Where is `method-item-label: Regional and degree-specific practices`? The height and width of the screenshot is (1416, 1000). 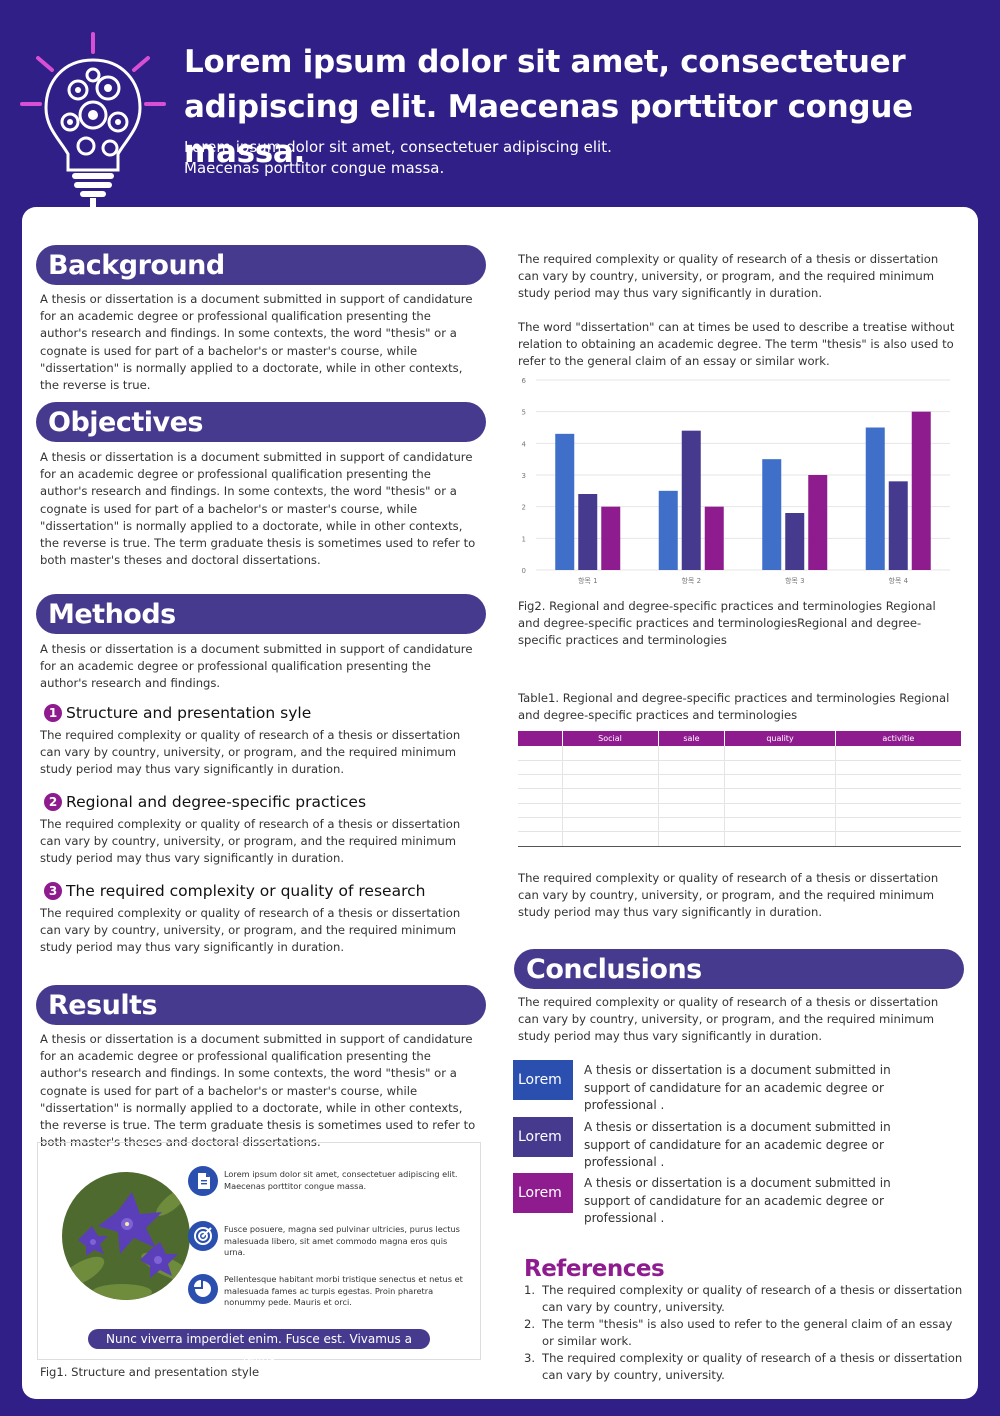 method-item-label: Regional and degree-specific practices is located at coordinates (216, 802).